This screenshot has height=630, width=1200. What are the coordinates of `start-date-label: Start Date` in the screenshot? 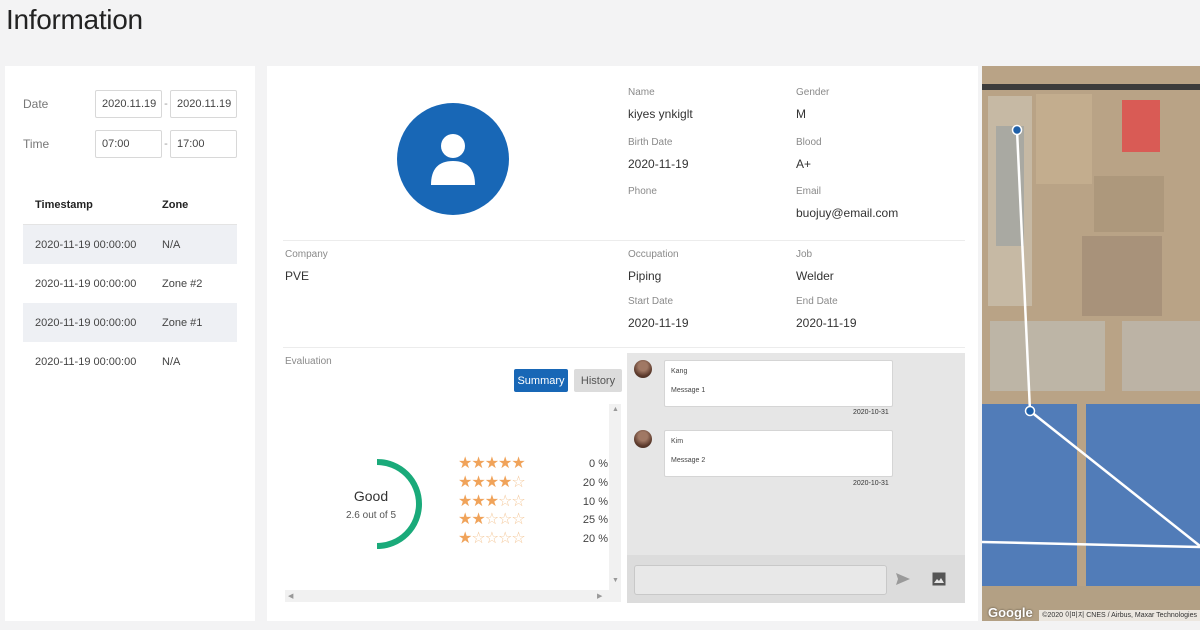 It's located at (651, 301).